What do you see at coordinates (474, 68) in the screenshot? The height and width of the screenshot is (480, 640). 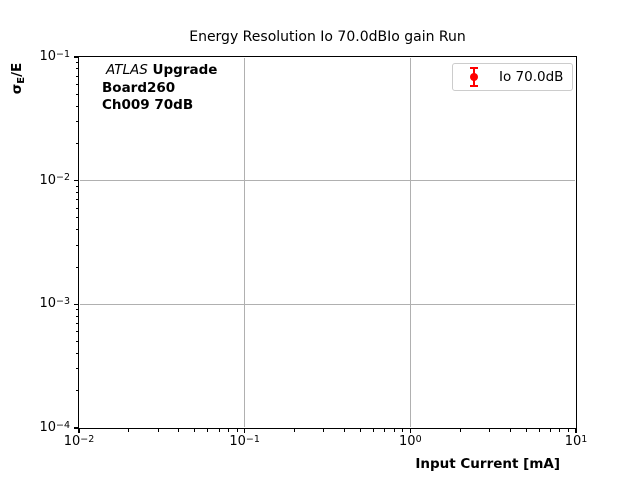 I see `errorbar-cap-top` at bounding box center [474, 68].